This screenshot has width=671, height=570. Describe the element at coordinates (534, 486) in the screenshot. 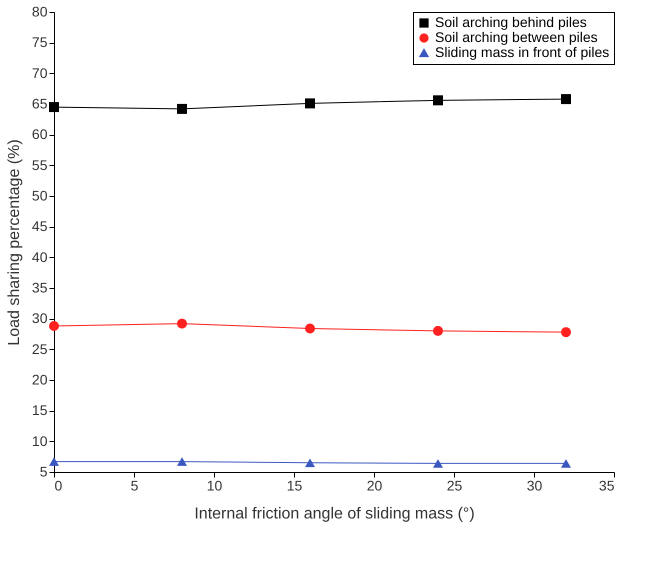

I see `x-tick-label: 30` at that location.